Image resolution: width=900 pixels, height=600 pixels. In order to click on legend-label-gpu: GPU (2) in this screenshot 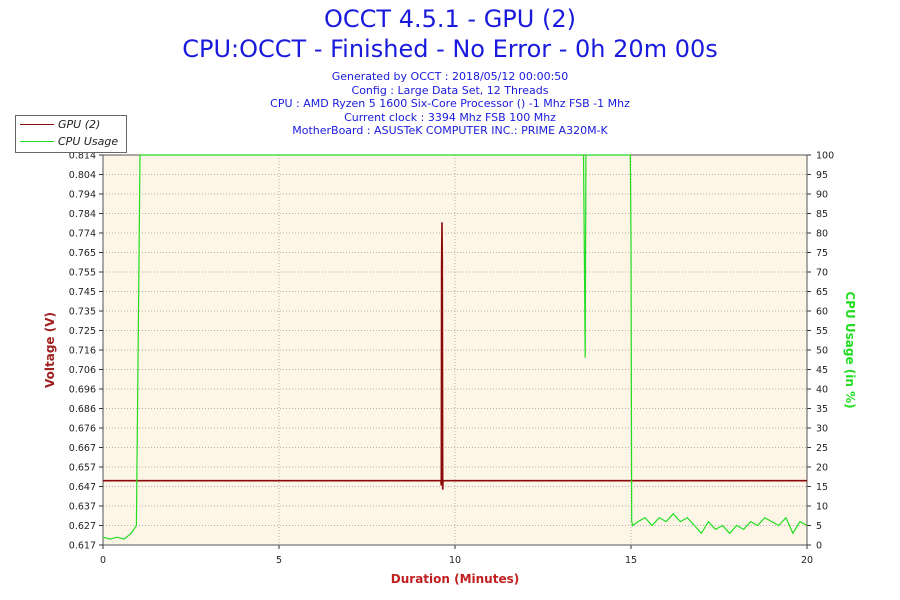, I will do `click(79, 124)`.